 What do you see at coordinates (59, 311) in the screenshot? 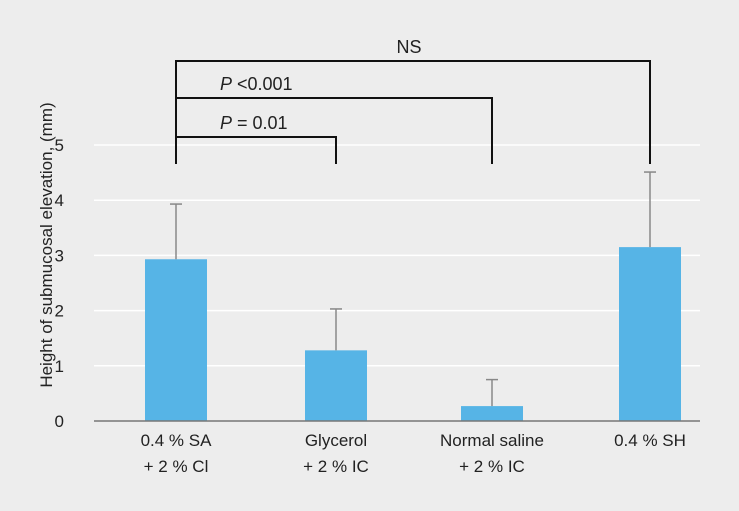
I see `y-tick-label: 2` at bounding box center [59, 311].